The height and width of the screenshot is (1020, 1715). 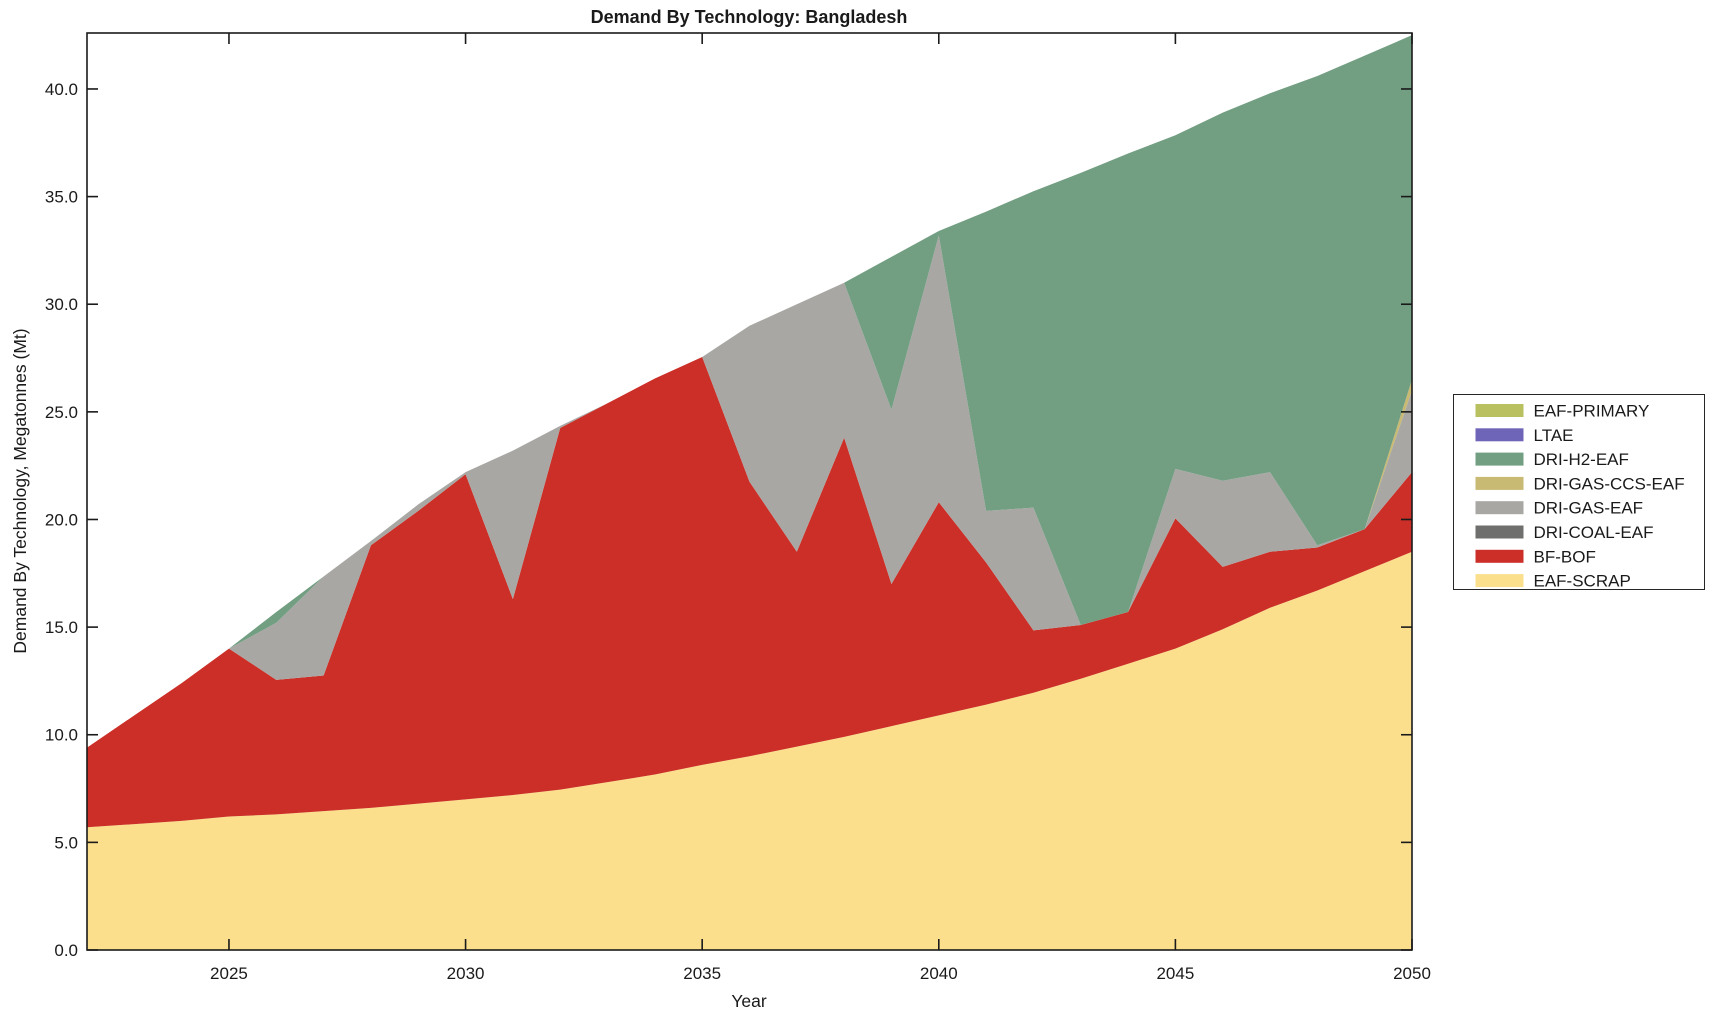 I want to click on legend-item-eaf-primary: EAF-PRIMARY, so click(x=1562, y=411).